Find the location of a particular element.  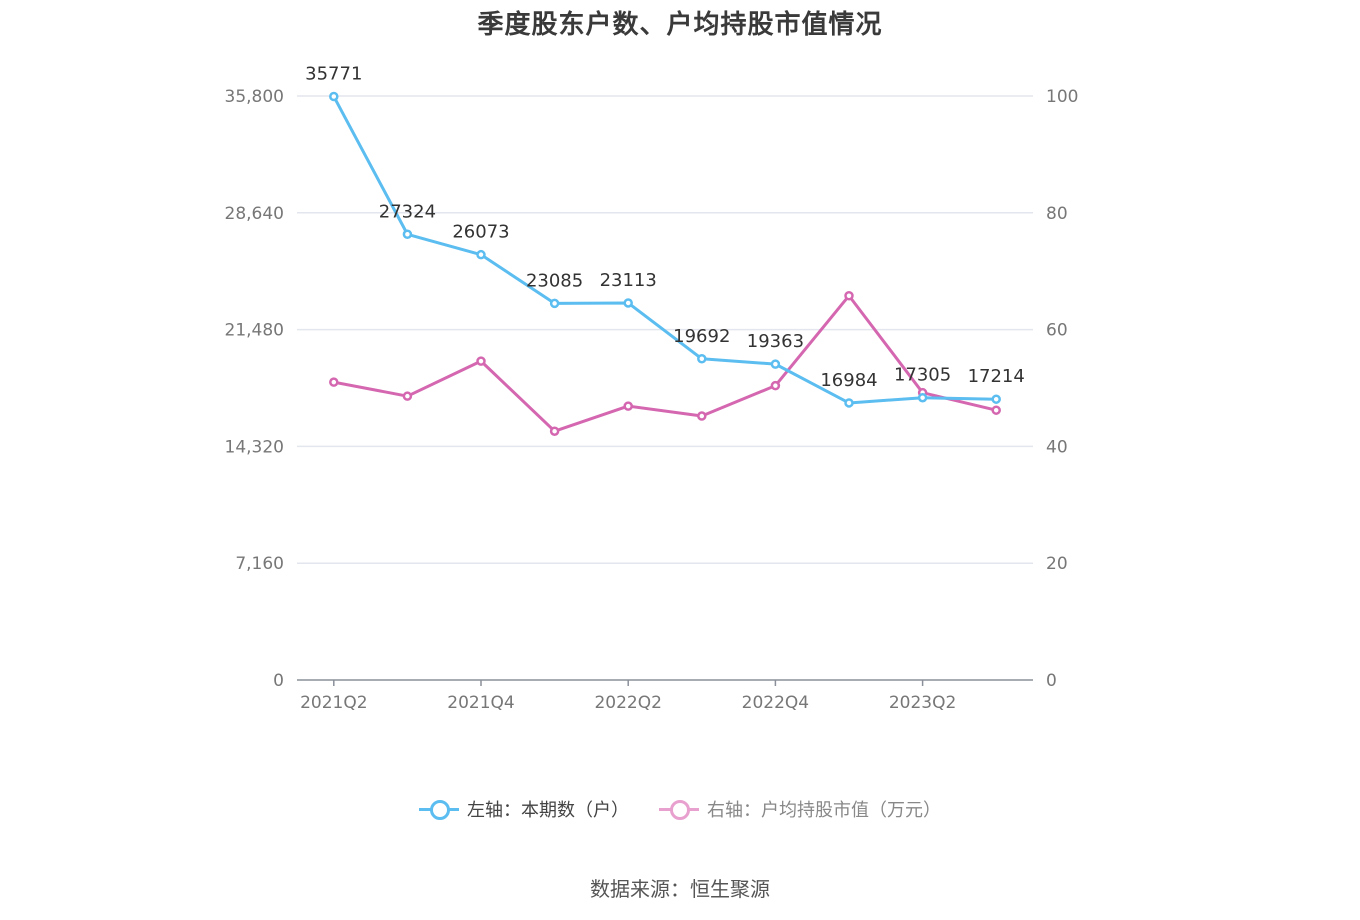

right-tick-label: 80 is located at coordinates (1057, 214).